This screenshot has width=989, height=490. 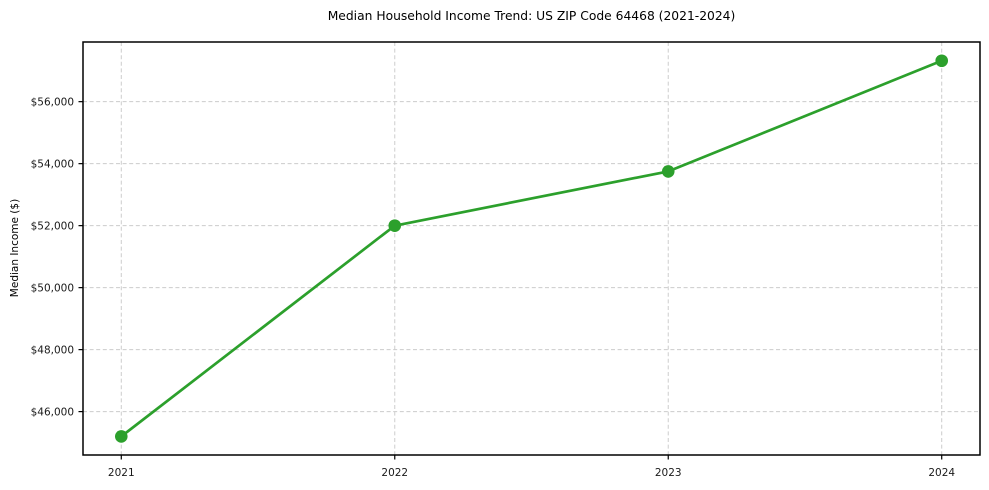 I want to click on y-tick-label: $54,000, so click(x=52, y=164).